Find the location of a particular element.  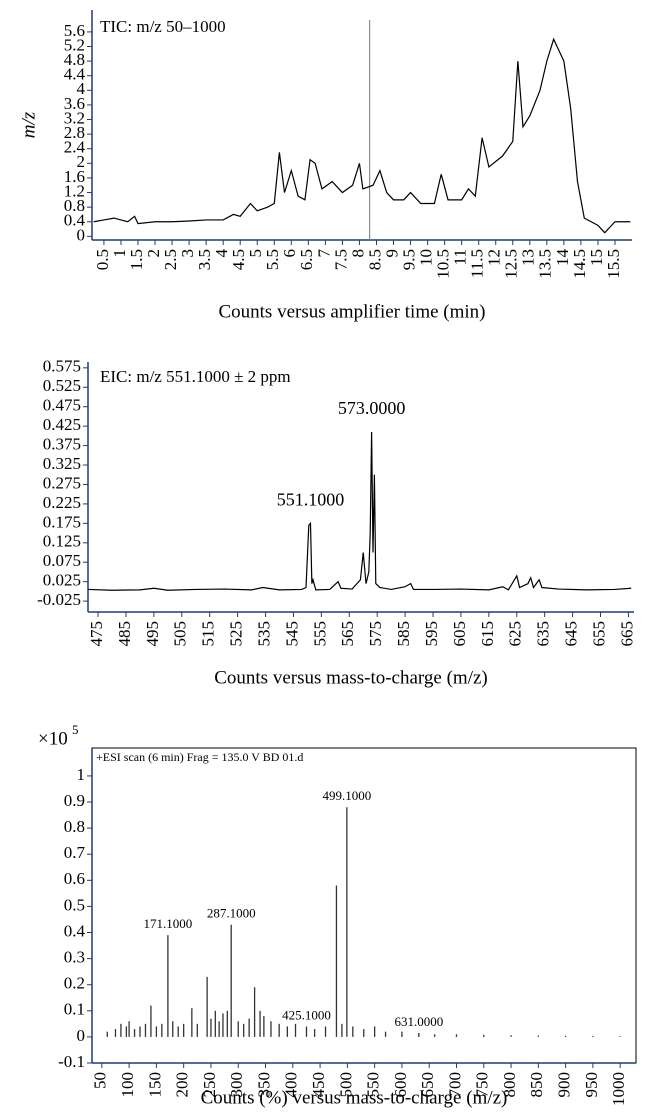

x-tick-label: 655 is located at coordinates (598, 634).